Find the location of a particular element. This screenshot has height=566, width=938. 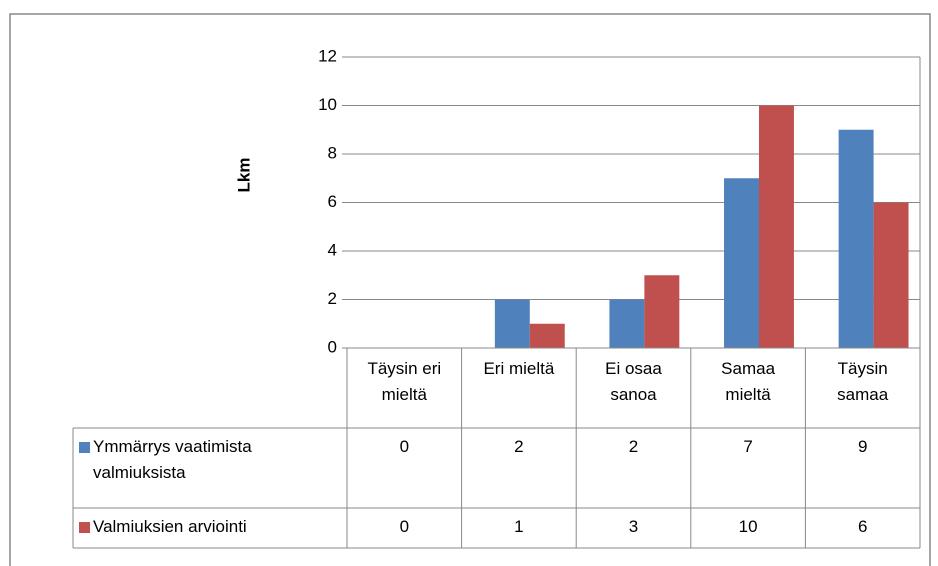

y-tick-label: 8 is located at coordinates (332, 152).